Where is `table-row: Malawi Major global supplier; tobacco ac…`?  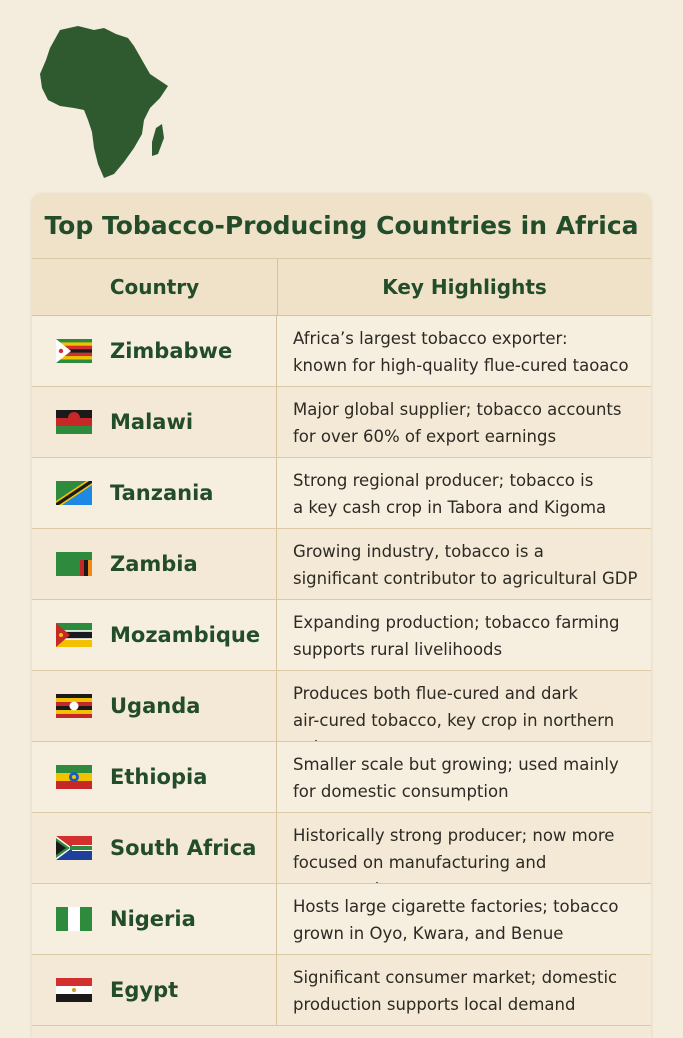 table-row: Malawi Major global supplier; tobacco ac… is located at coordinates (341, 422).